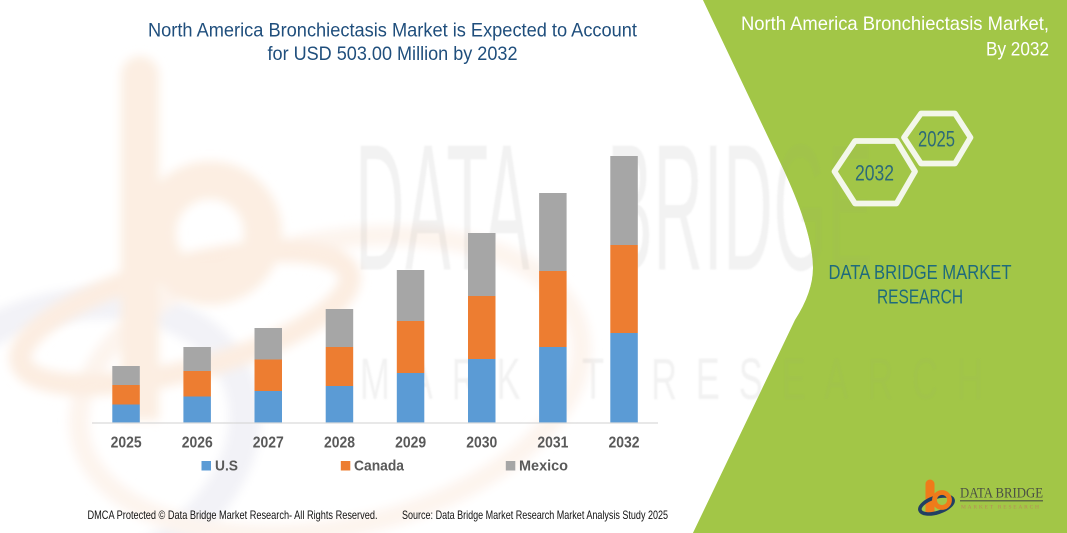 This screenshot has height=533, width=1067. Describe the element at coordinates (339, 443) in the screenshot. I see `svg-text: 2028` at that location.